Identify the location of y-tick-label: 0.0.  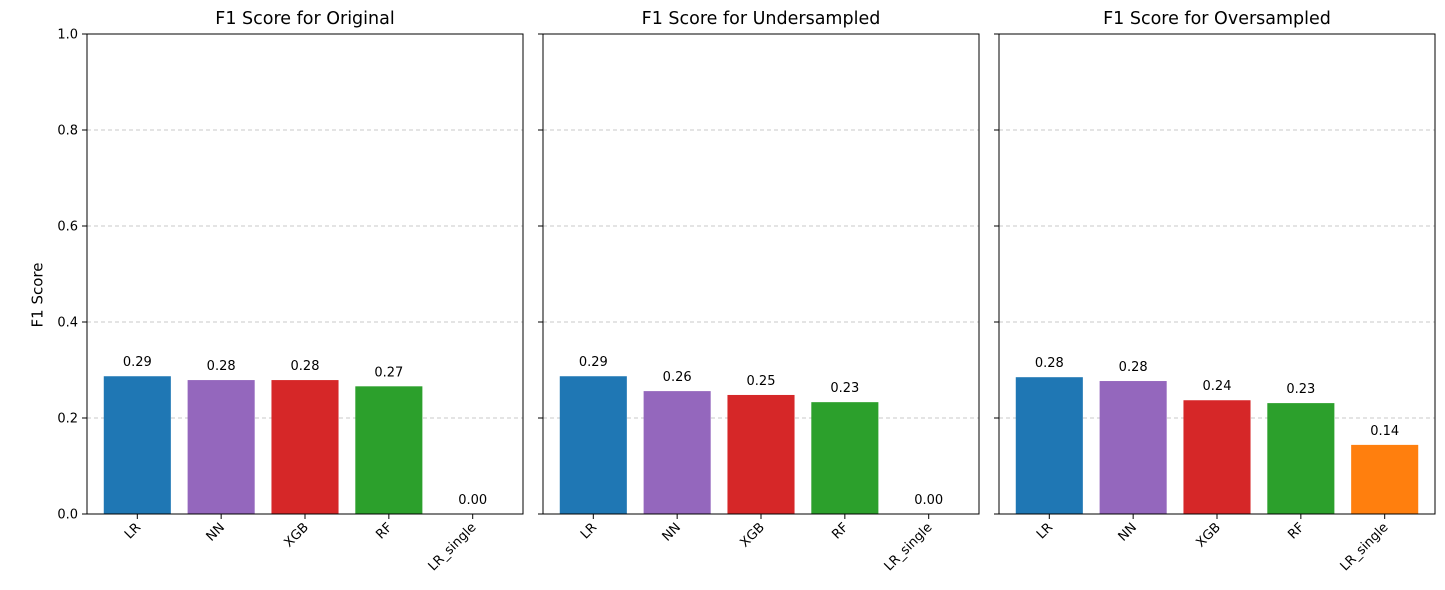
(67, 515).